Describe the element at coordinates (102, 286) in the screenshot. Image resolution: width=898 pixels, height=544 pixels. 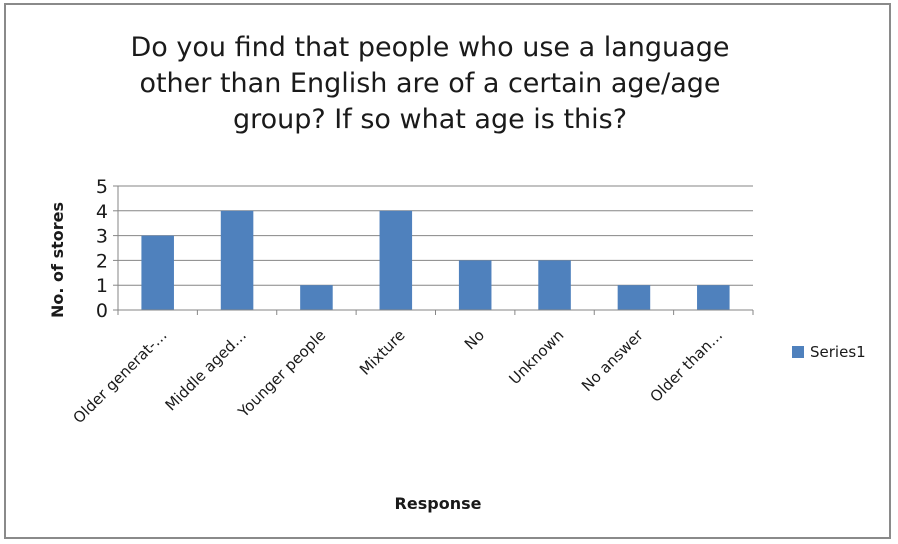
I see `y-tick-label: 1` at that location.